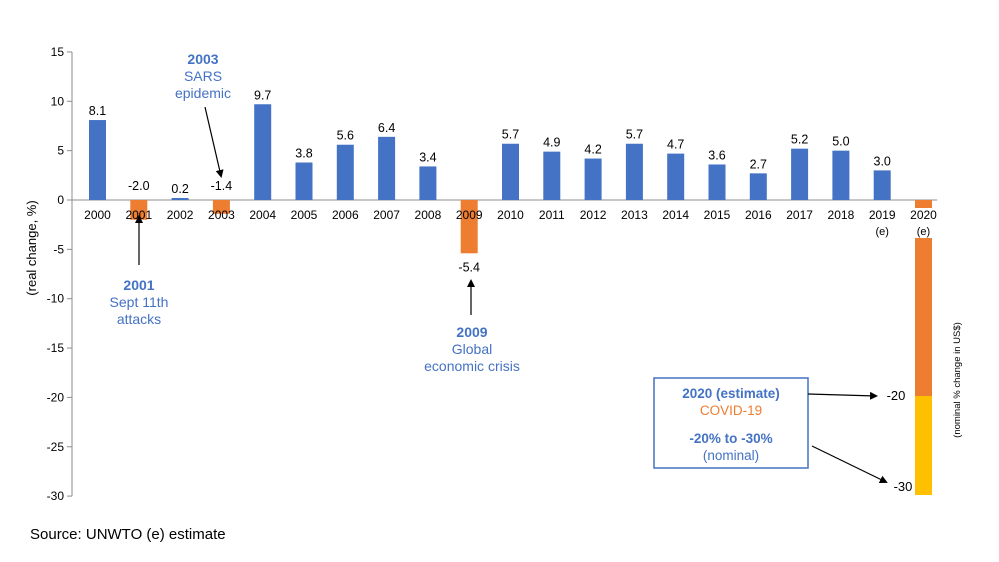 Image resolution: width=999 pixels, height=562 pixels. What do you see at coordinates (731, 423) in the screenshot?
I see `covid-box-frame` at bounding box center [731, 423].